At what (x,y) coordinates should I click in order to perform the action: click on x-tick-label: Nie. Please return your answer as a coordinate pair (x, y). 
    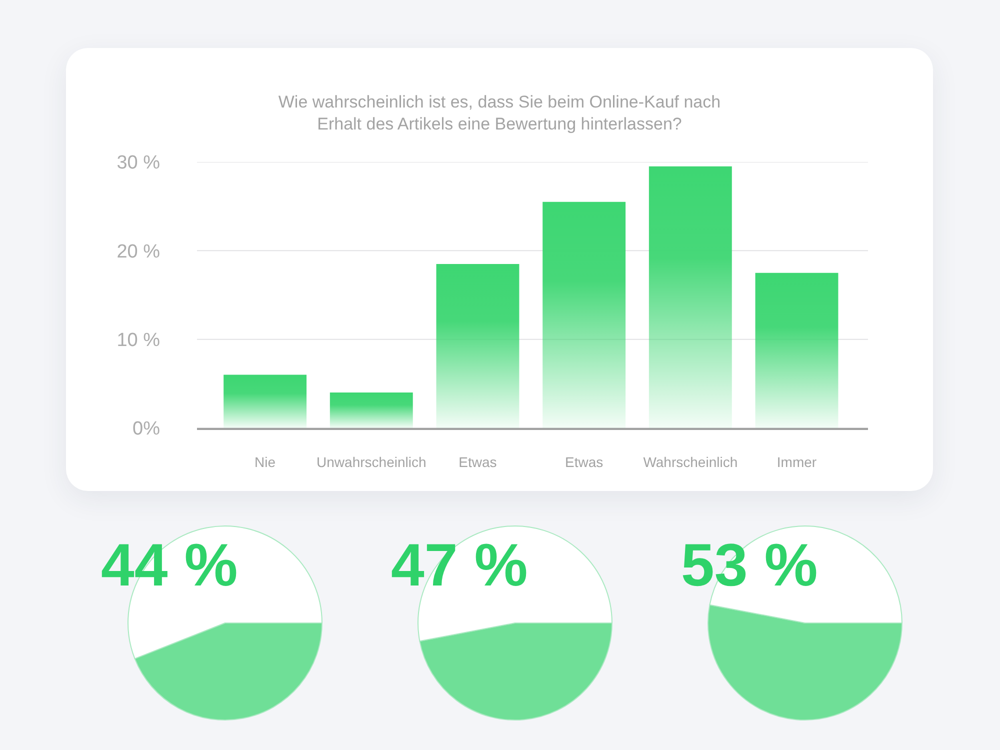
    Looking at the image, I should click on (265, 462).